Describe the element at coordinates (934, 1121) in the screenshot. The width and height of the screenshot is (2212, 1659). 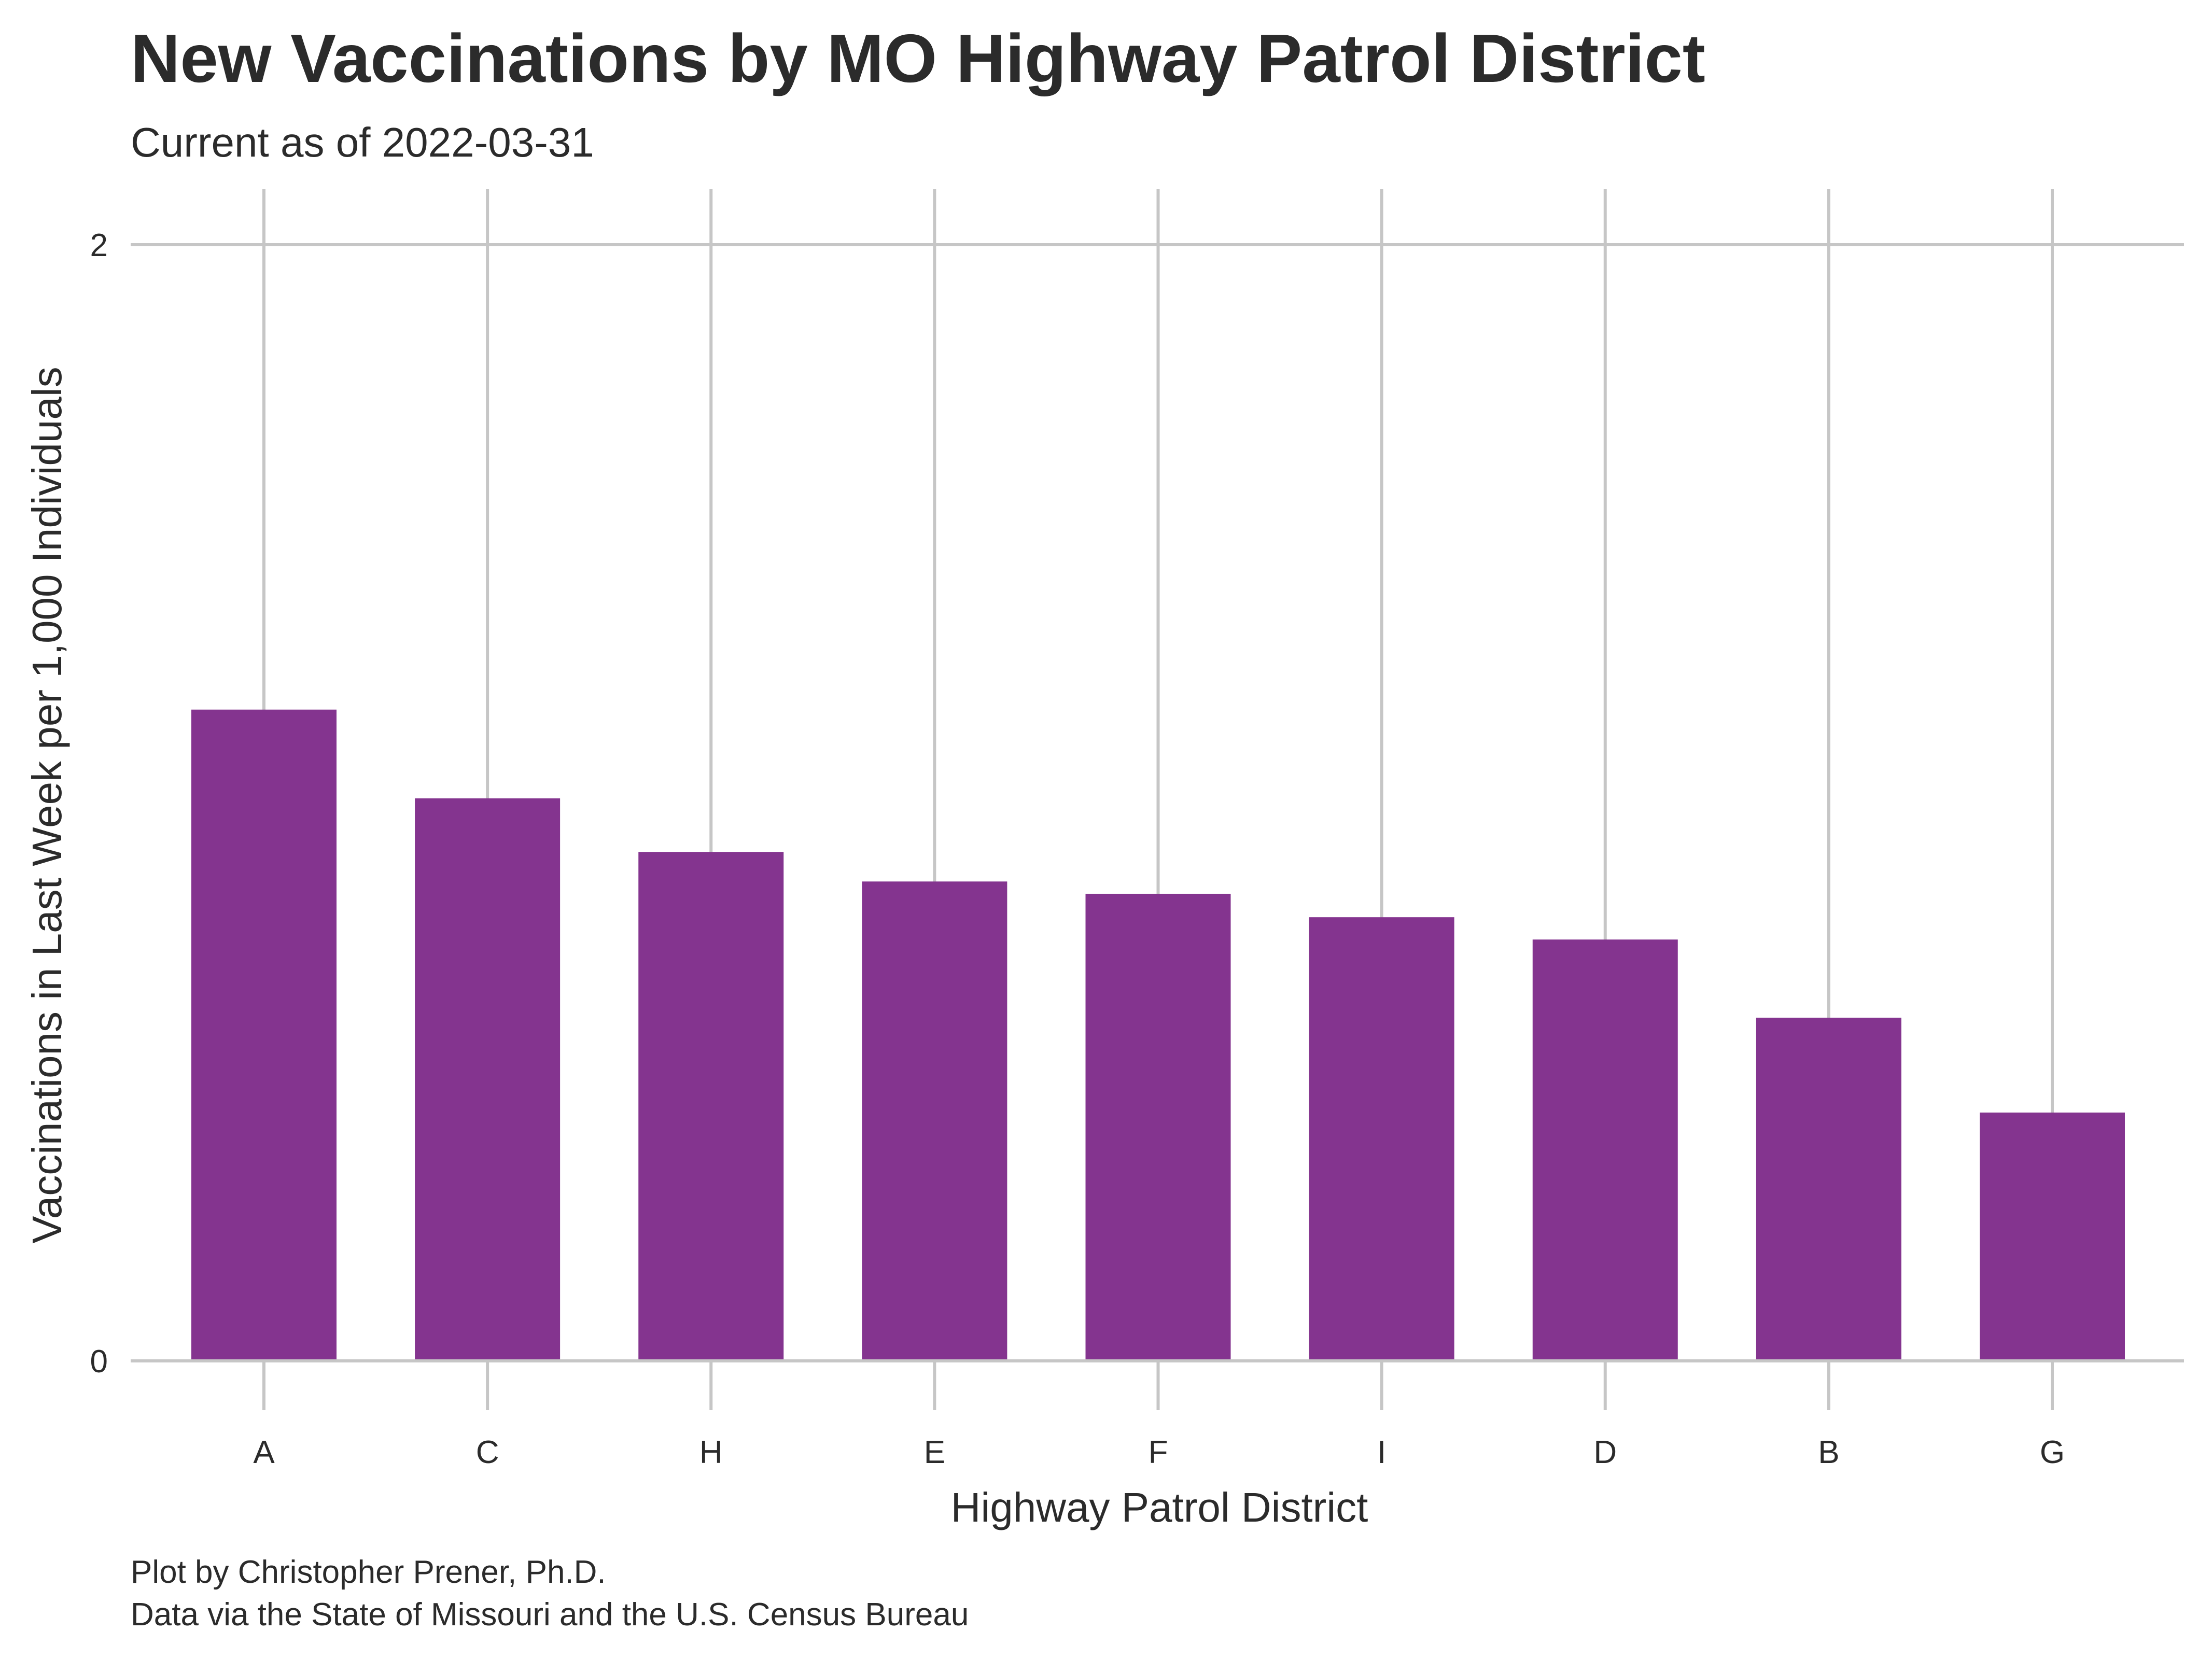
I see `bar-E` at that location.